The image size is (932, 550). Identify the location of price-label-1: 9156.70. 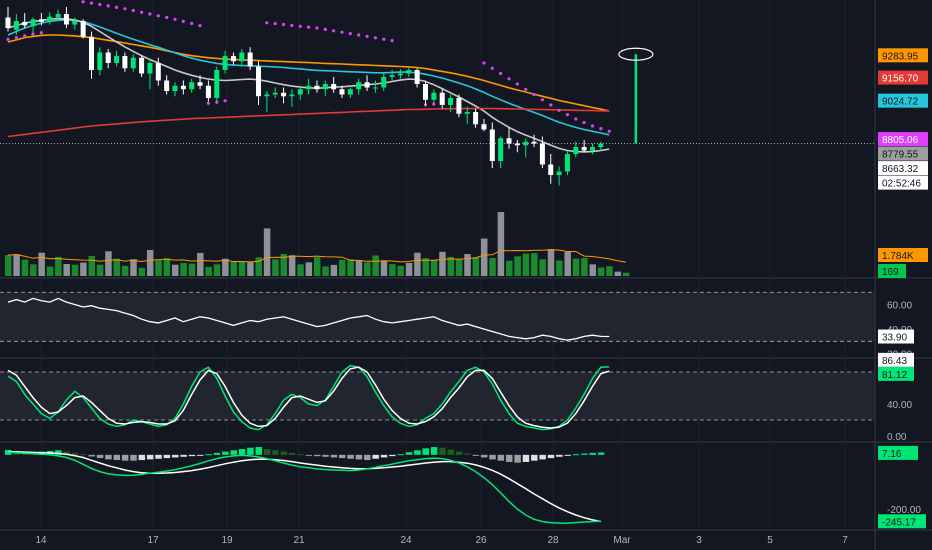
(903, 77).